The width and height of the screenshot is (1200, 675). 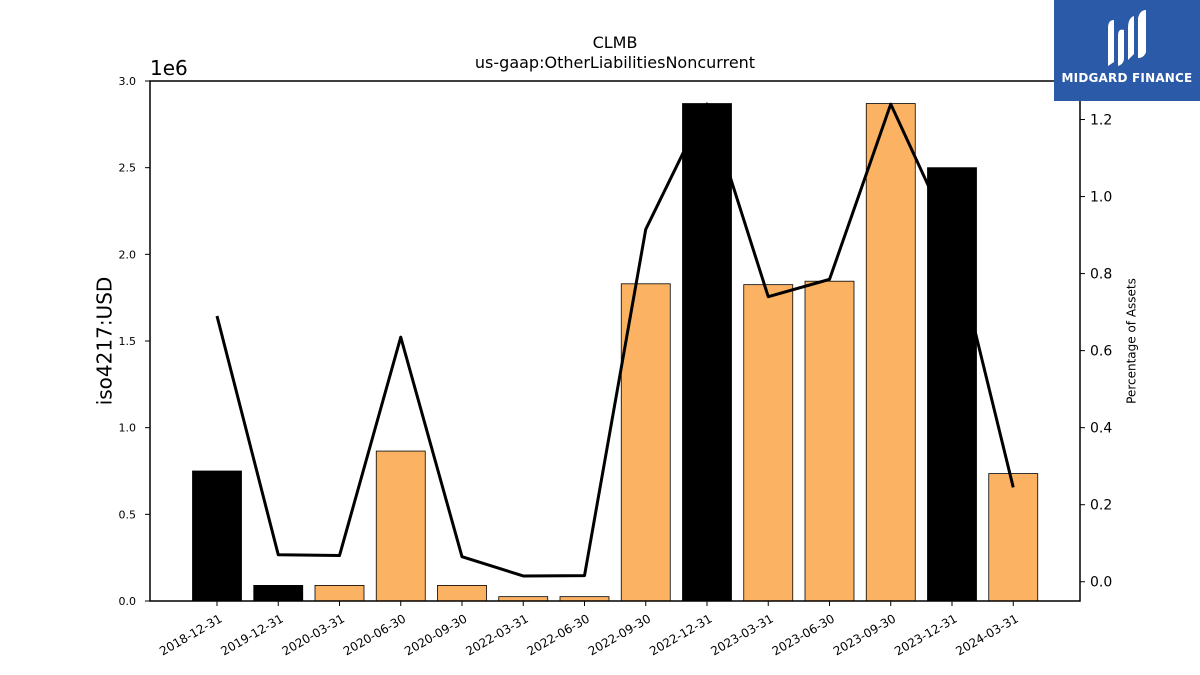 I want to click on x-tick-label: 2020-03-31, so click(x=313, y=634).